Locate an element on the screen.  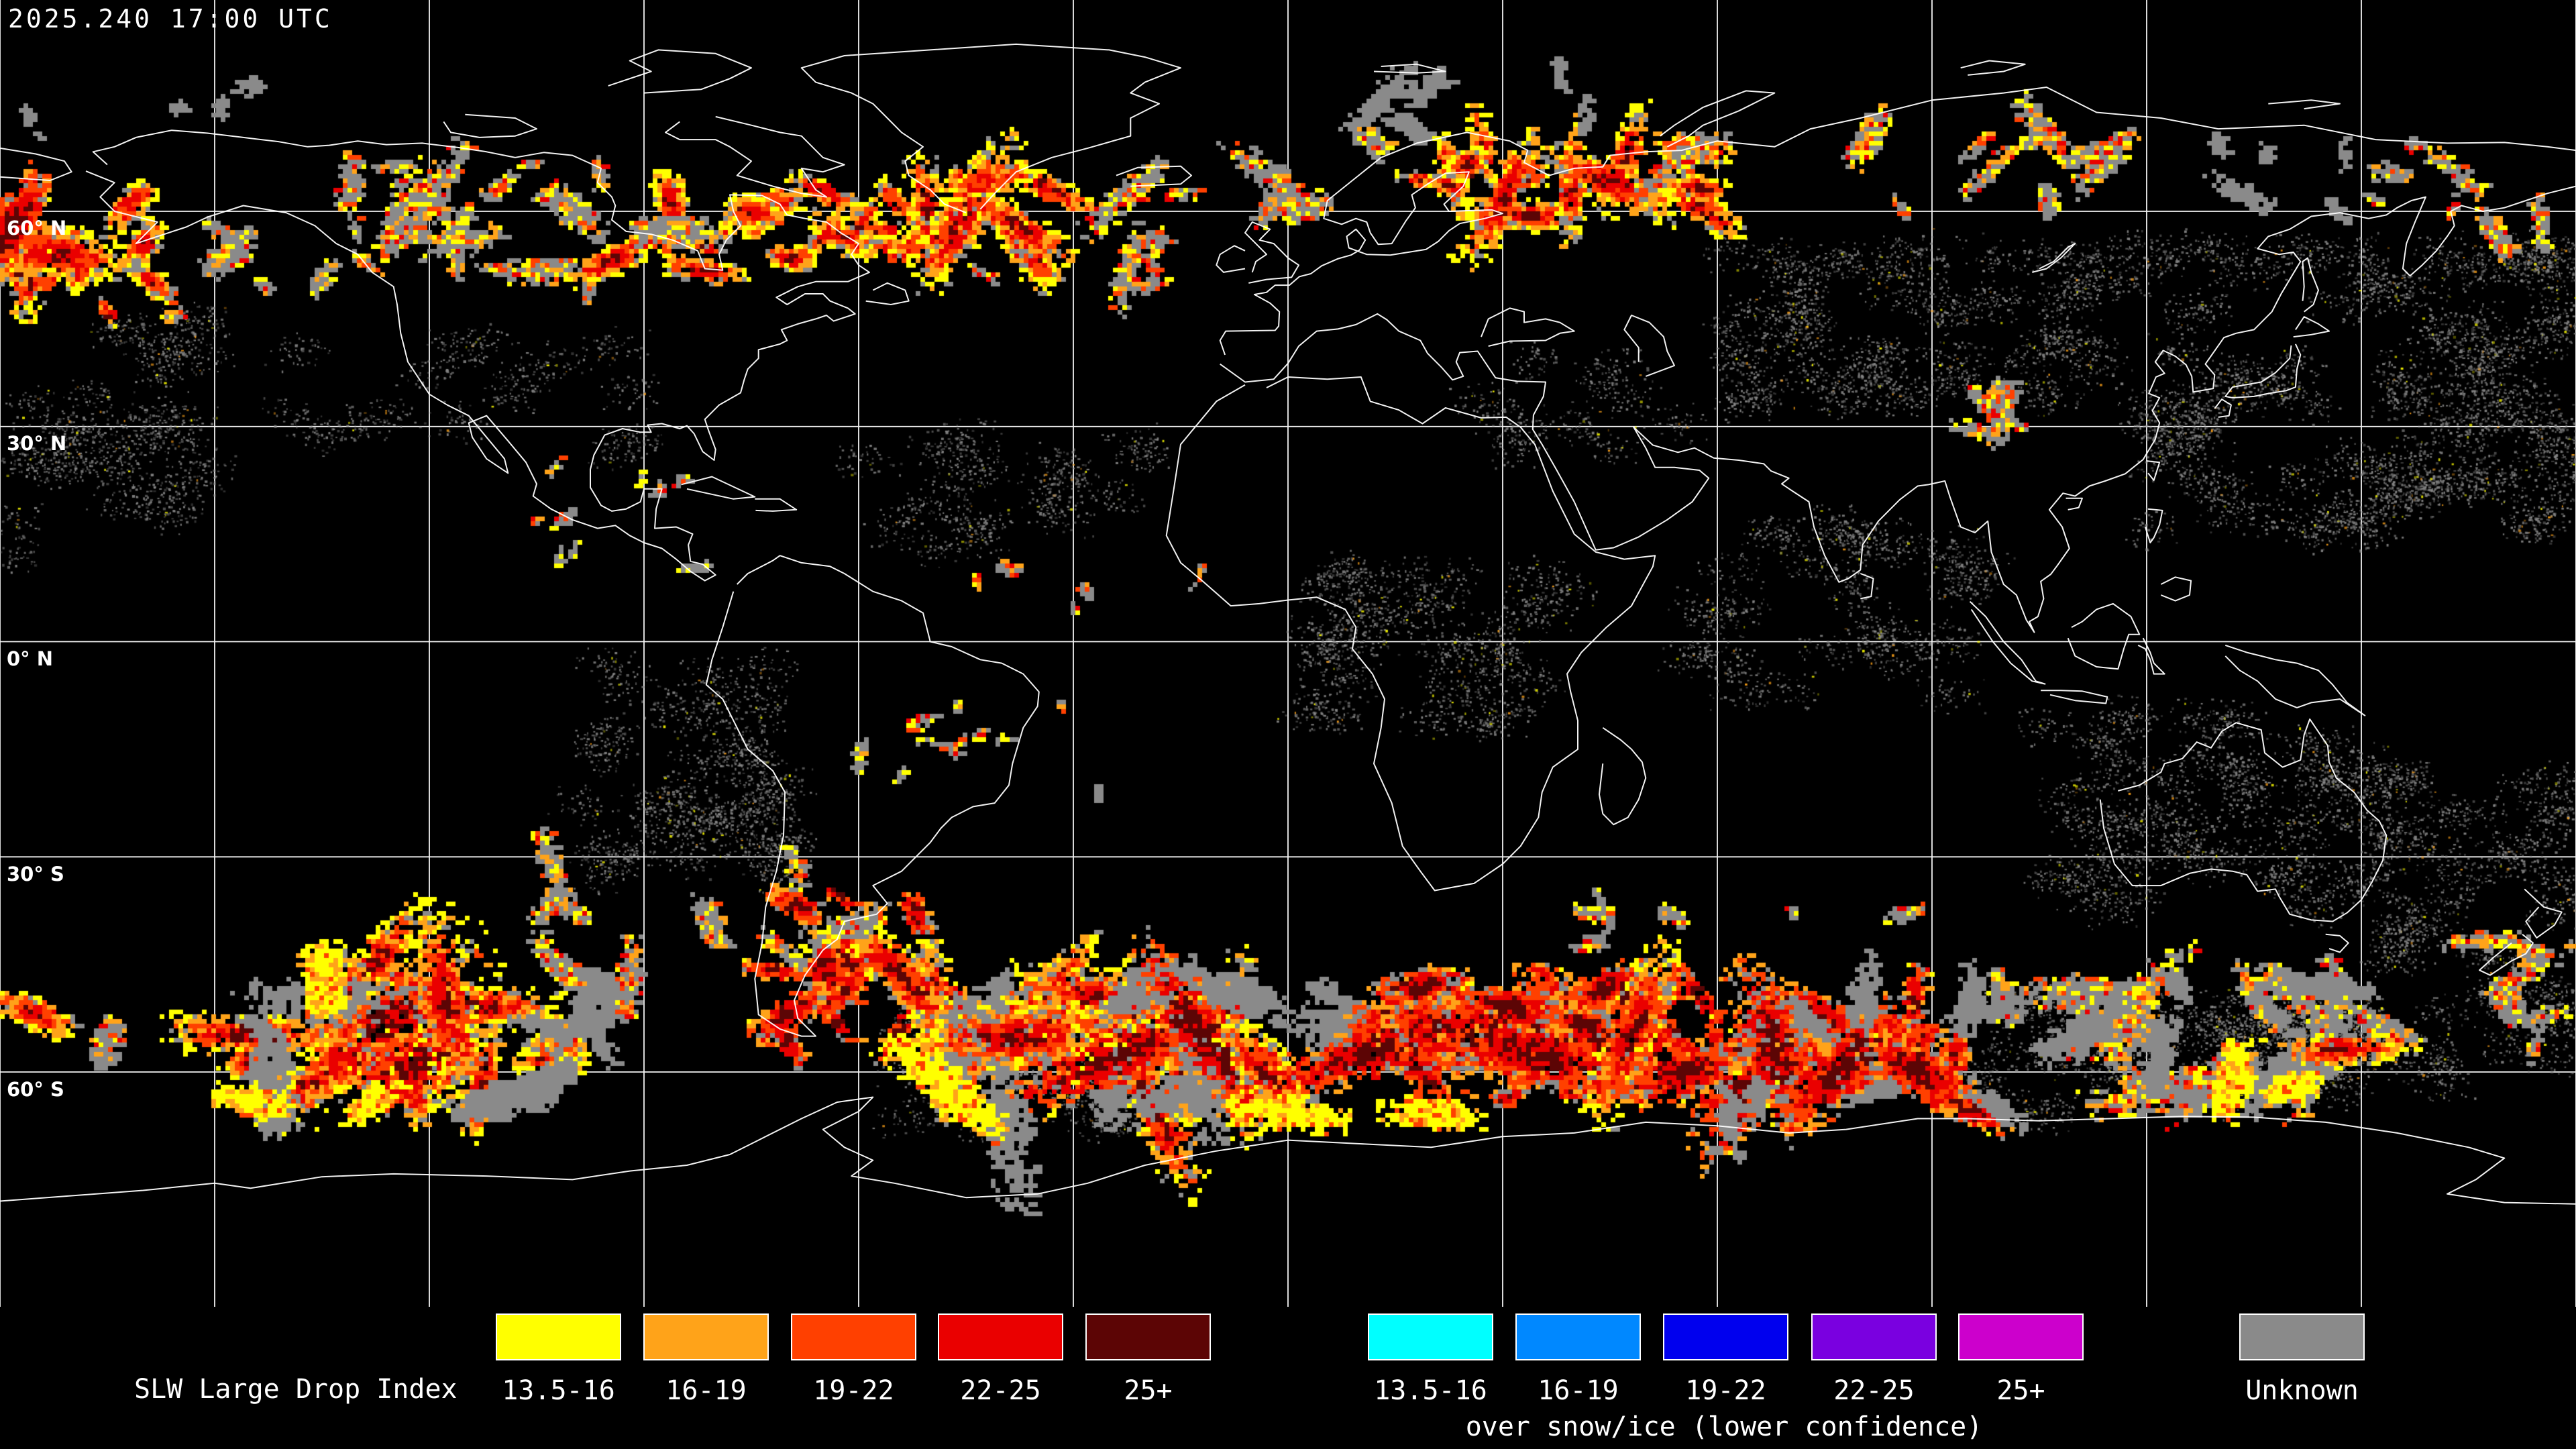
legend-item-standard-1: 13.5-16 is located at coordinates (558, 1359).